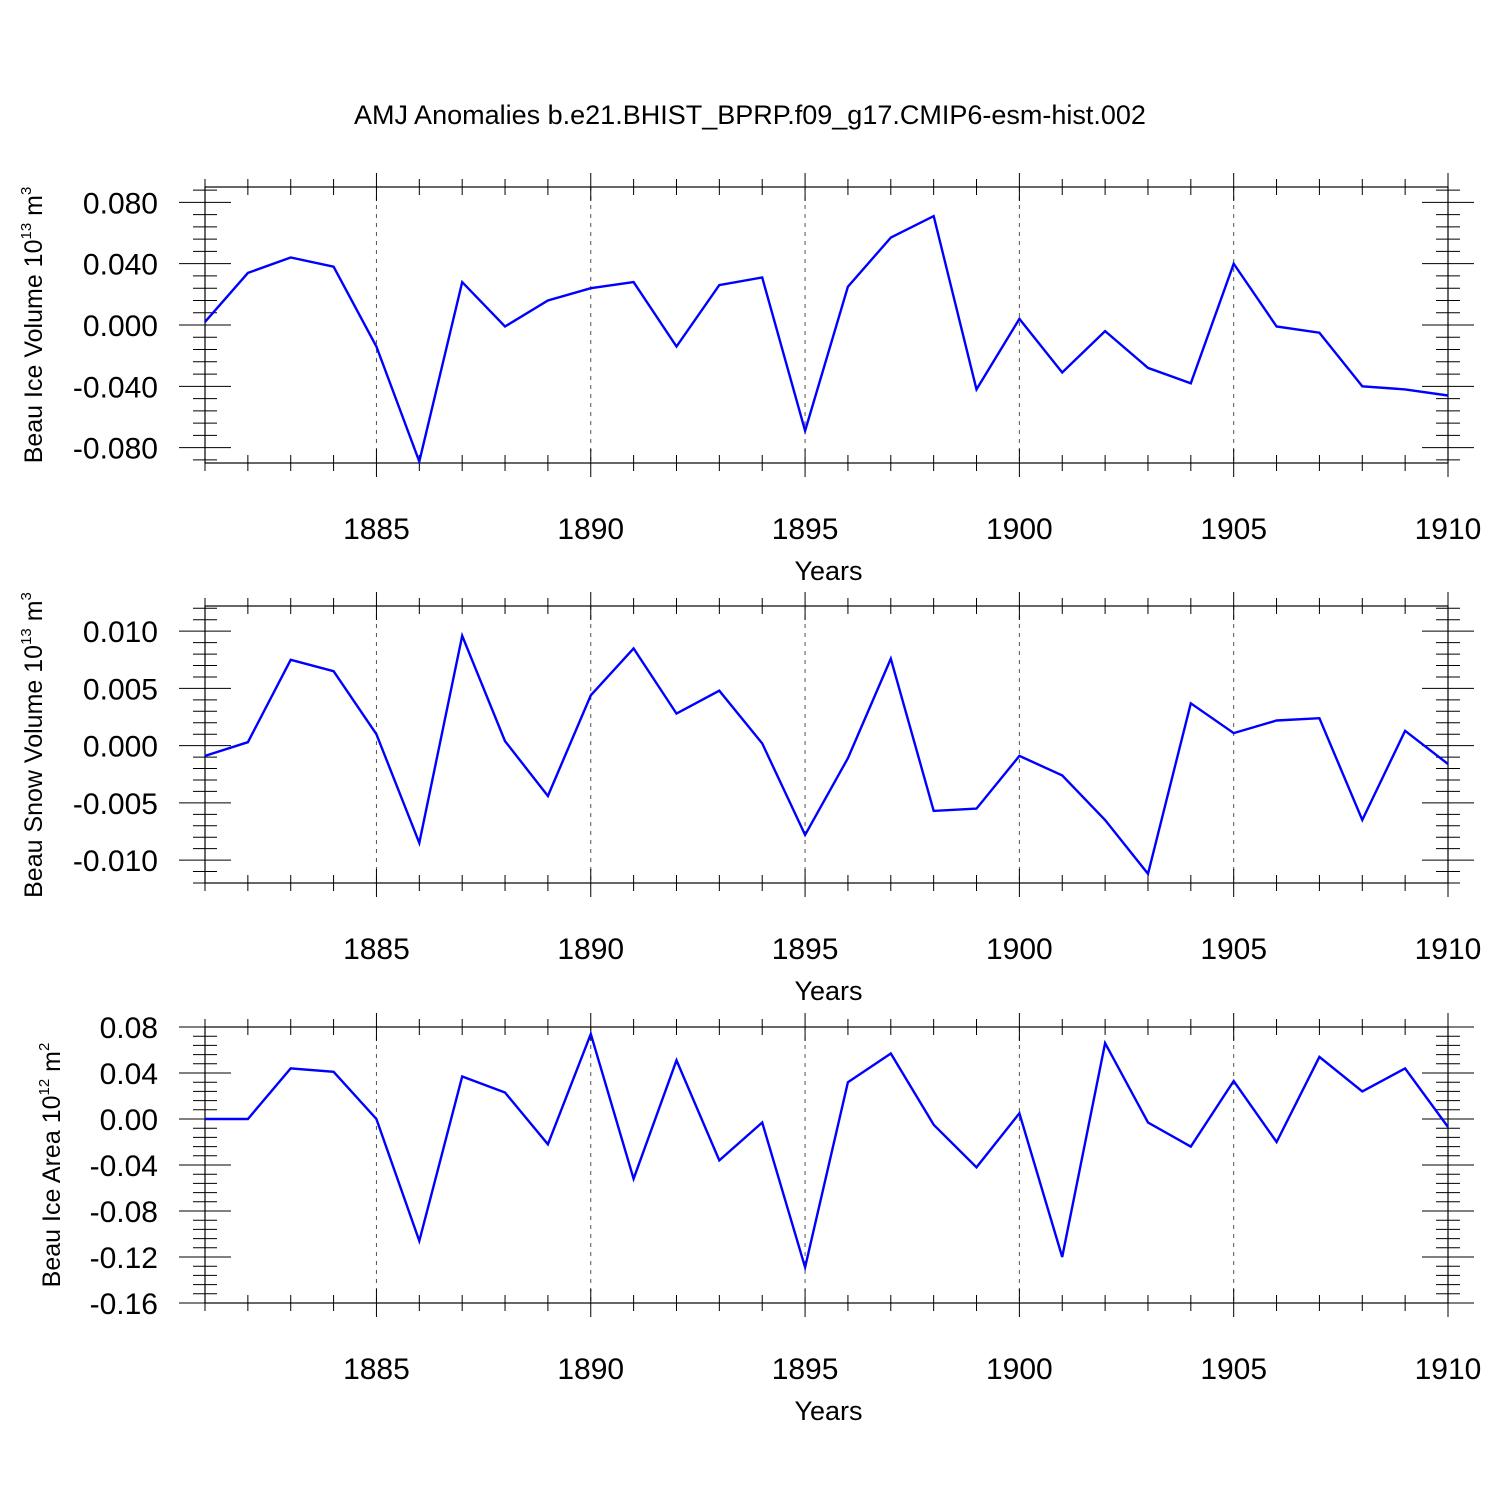  What do you see at coordinates (33, 745) in the screenshot?
I see `y-axis-label: Beau Snow Volume 1013 m3` at bounding box center [33, 745].